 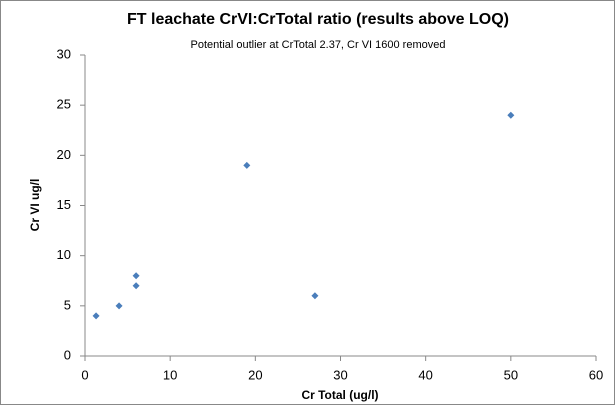 What do you see at coordinates (339, 395) in the screenshot?
I see `x-axis-label: Cr Total (ug/l)` at bounding box center [339, 395].